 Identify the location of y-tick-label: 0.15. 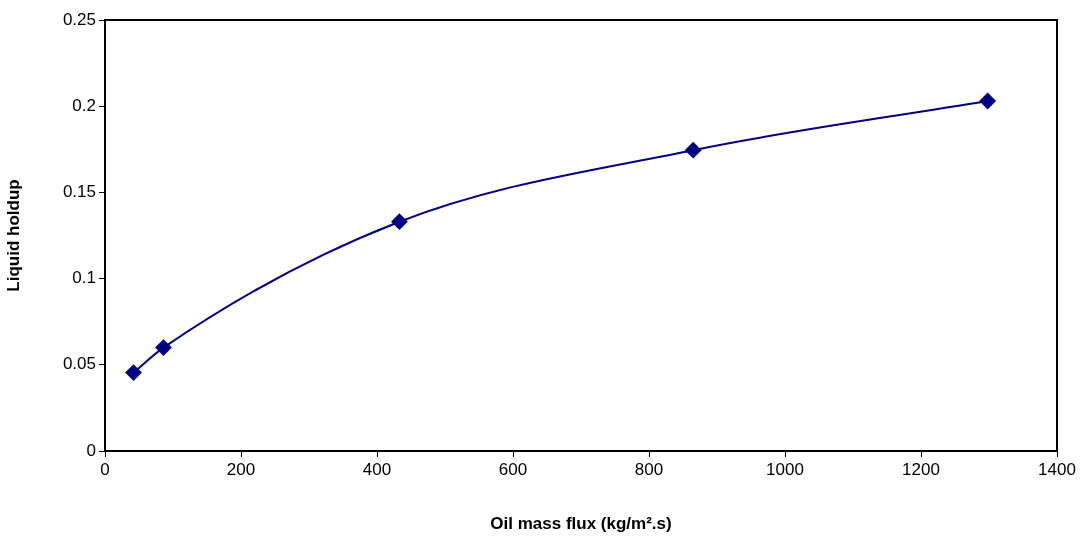
(79, 192).